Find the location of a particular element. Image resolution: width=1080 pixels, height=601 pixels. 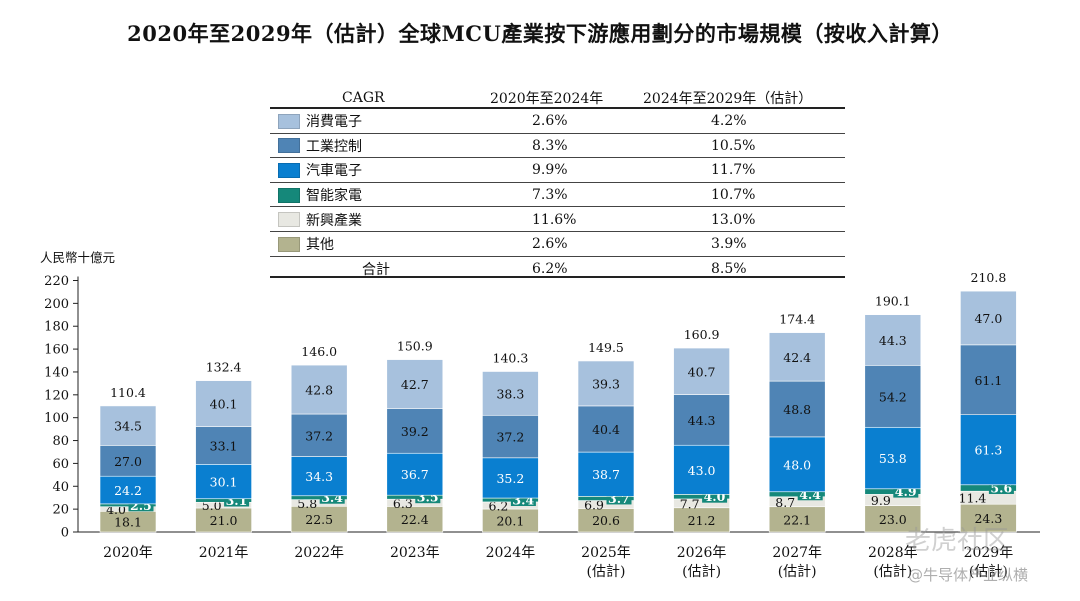

data-label: 9.9 is located at coordinates (881, 500).